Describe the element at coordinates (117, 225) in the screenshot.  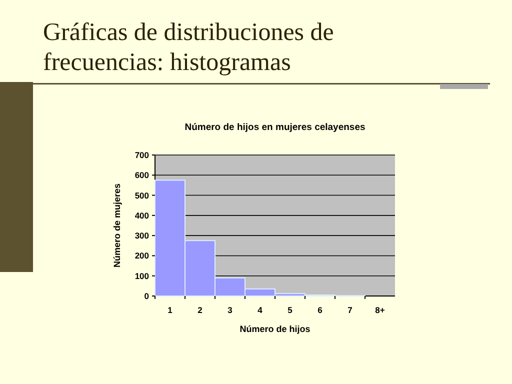
I see `y-axis-title: Número de mujeres` at that location.